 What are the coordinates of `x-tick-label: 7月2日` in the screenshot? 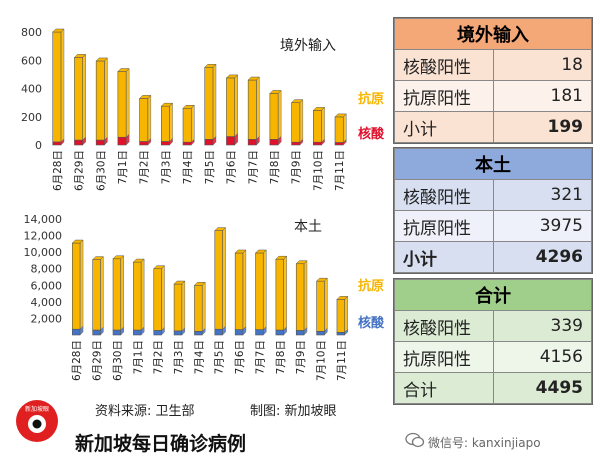 It's located at (145, 167).